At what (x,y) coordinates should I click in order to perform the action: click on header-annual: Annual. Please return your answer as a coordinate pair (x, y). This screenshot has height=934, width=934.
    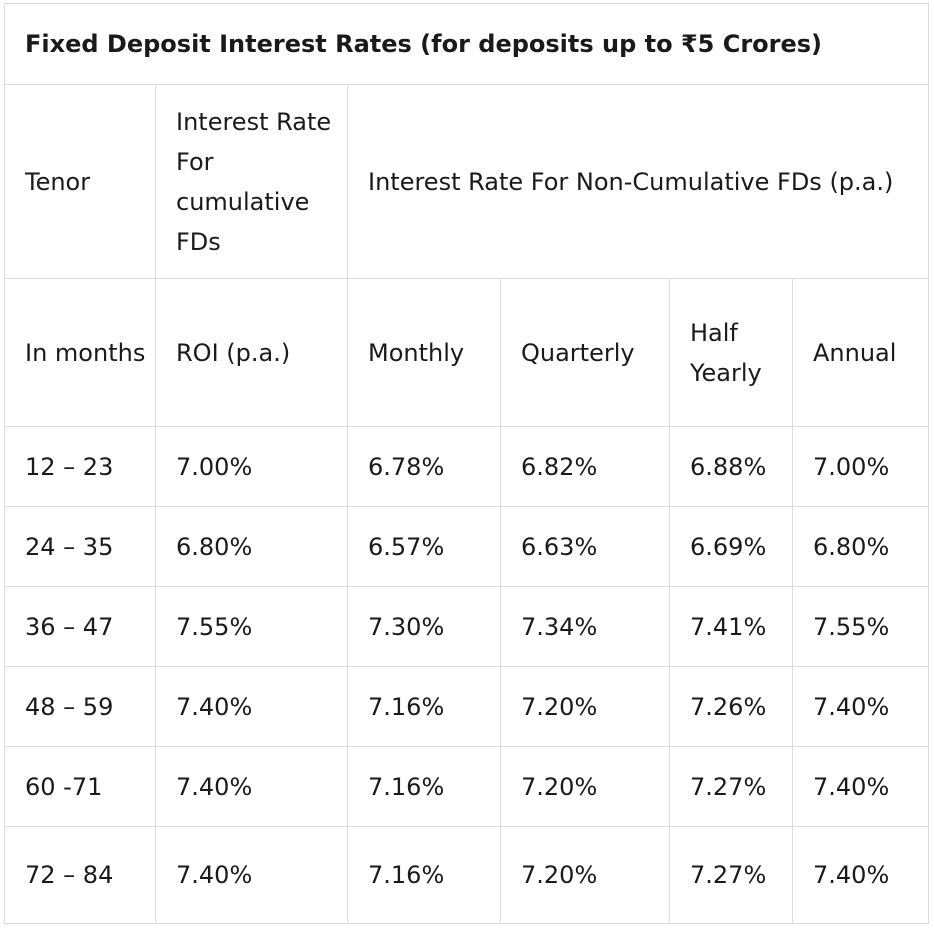
    Looking at the image, I should click on (860, 352).